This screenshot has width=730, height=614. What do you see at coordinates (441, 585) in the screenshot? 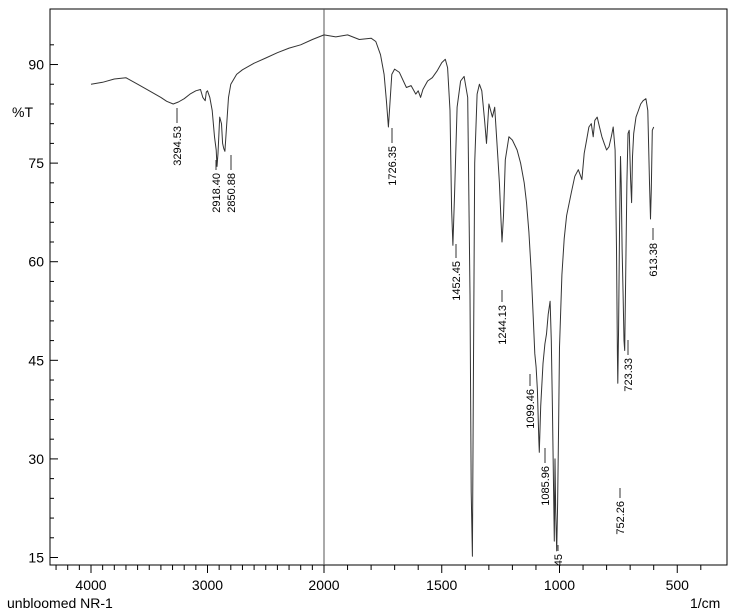
I see `x-tick-label: 1500` at bounding box center [441, 585].